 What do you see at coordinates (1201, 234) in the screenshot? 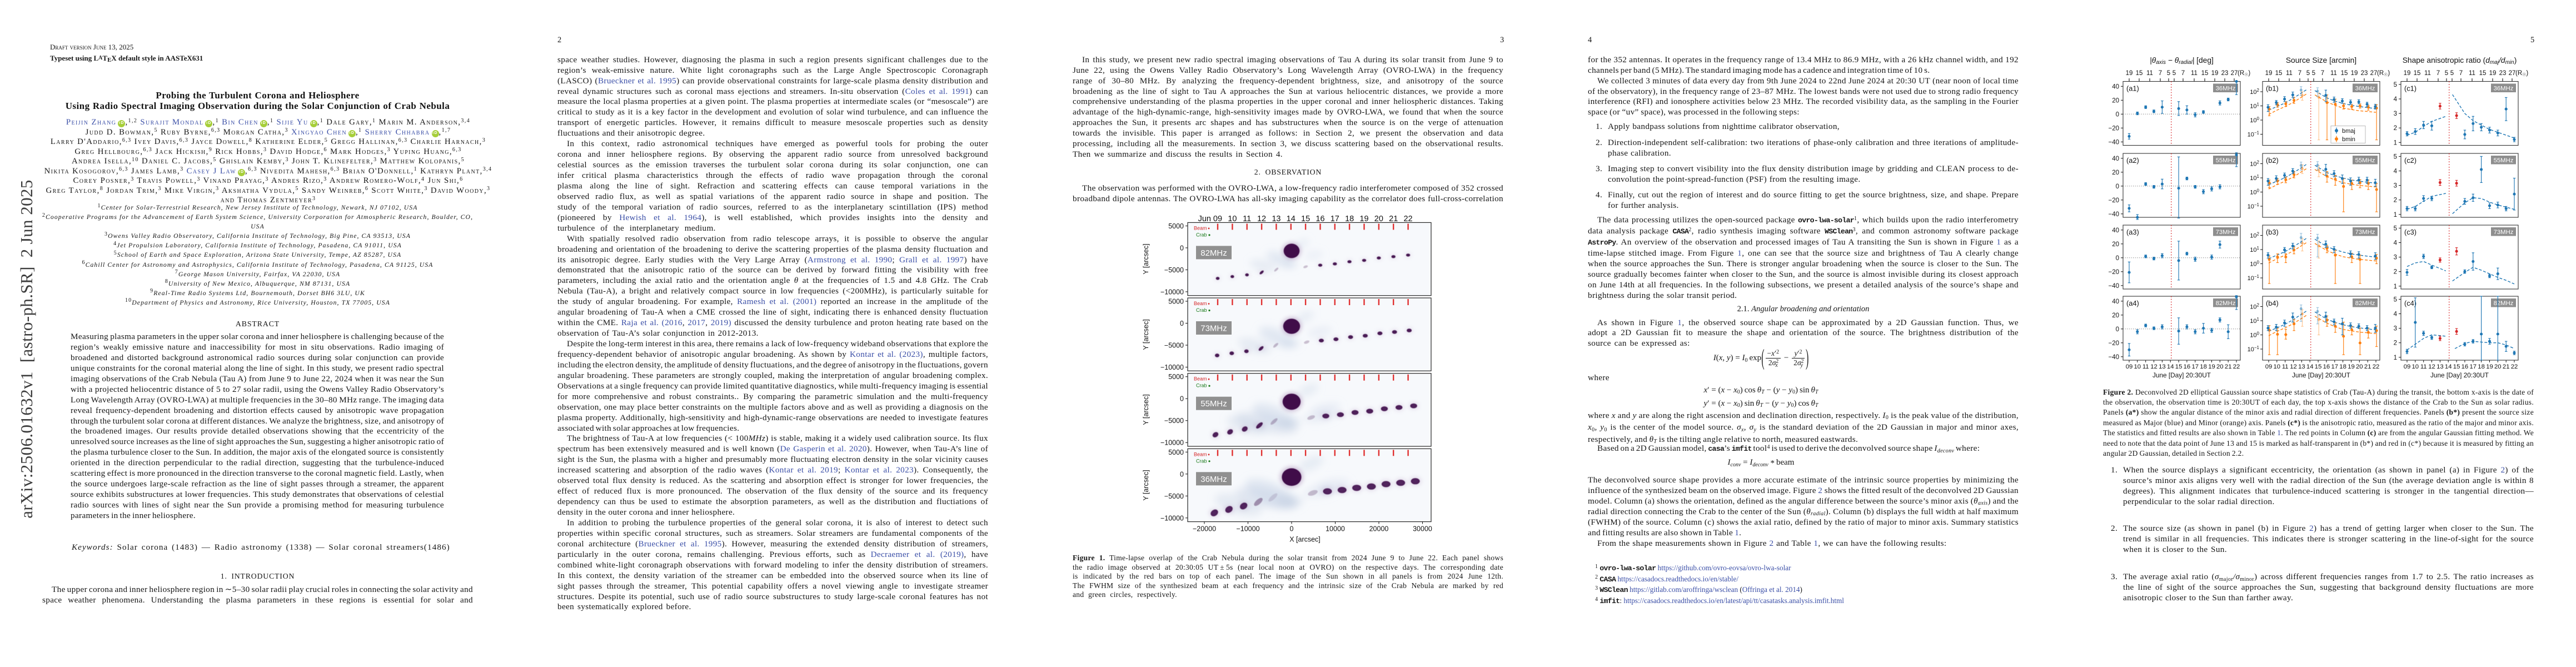
I see `svg-text: Crab` at bounding box center [1201, 234].